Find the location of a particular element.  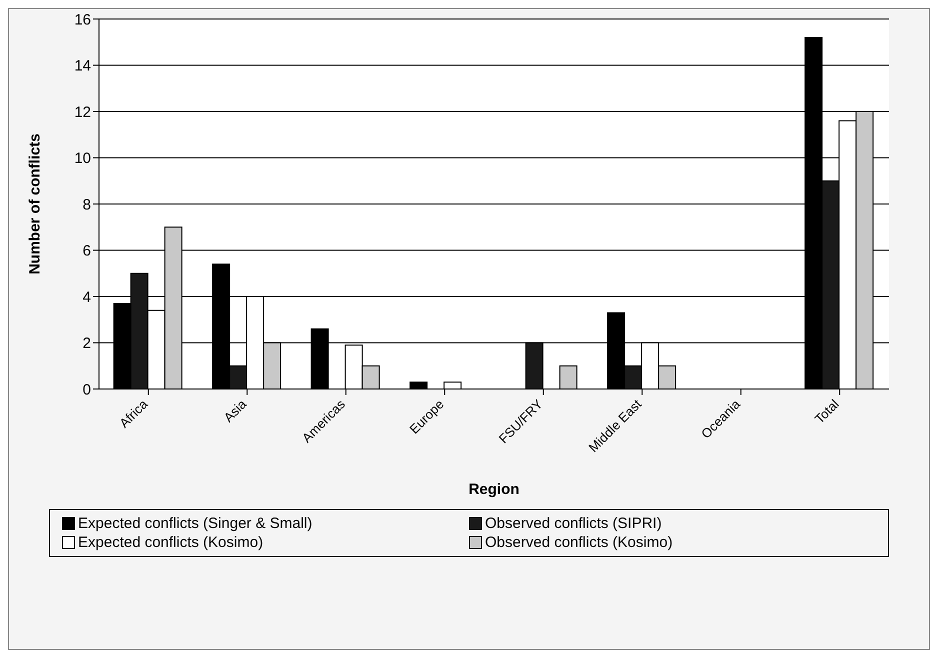

y-tick-label: 12 is located at coordinates (82, 112).